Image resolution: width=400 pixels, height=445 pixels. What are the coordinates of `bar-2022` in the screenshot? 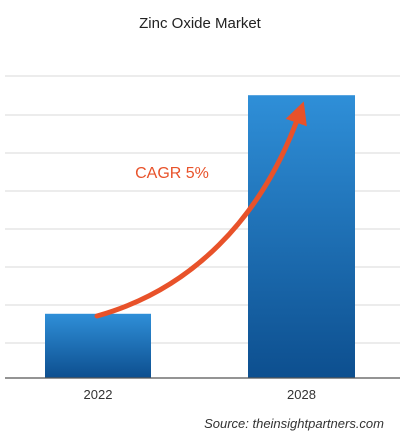 It's located at (98, 345).